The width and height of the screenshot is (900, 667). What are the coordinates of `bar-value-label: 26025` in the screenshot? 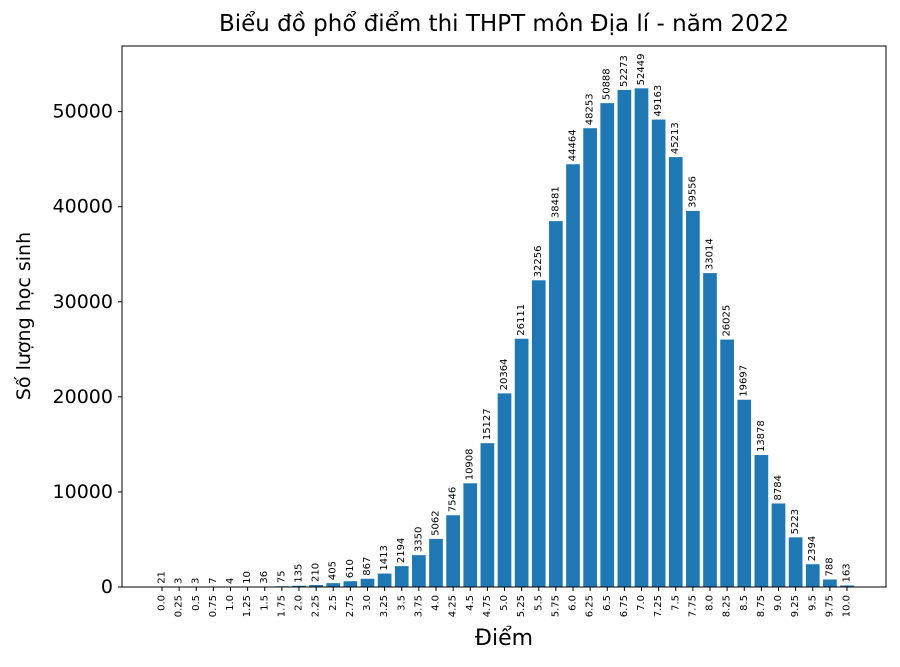 It's located at (727, 321).